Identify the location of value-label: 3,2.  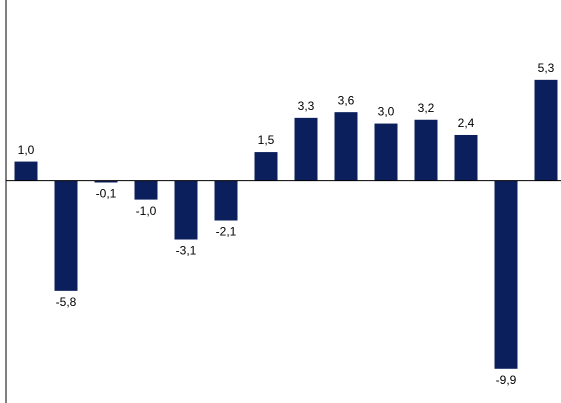
(426, 108).